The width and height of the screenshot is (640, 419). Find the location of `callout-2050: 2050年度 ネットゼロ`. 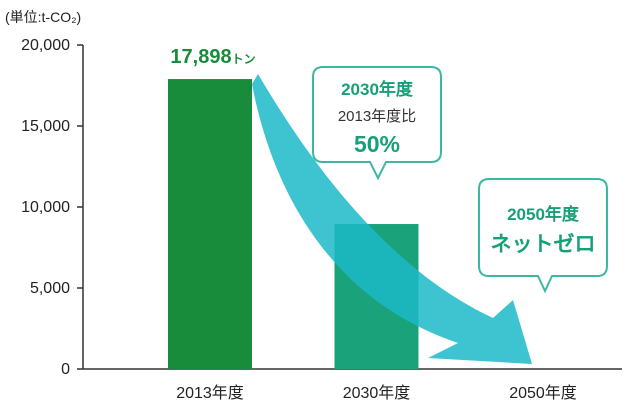

callout-2050: 2050年度 ネットゼロ is located at coordinates (543, 236).